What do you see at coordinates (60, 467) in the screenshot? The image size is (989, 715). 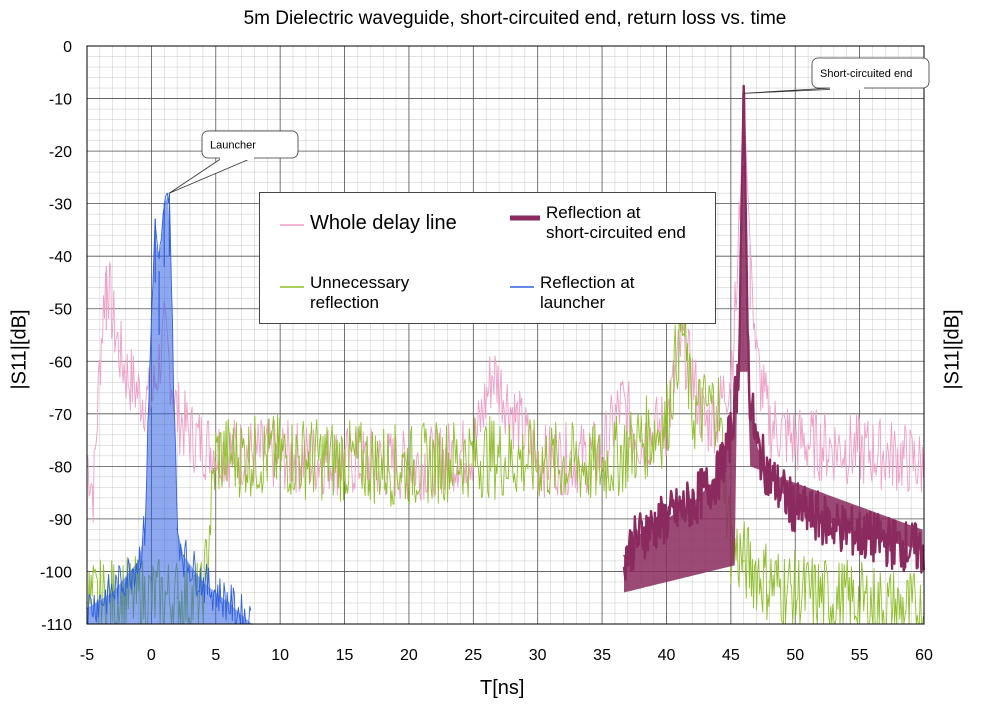 I see `y-tick-label: -80` at bounding box center [60, 467].